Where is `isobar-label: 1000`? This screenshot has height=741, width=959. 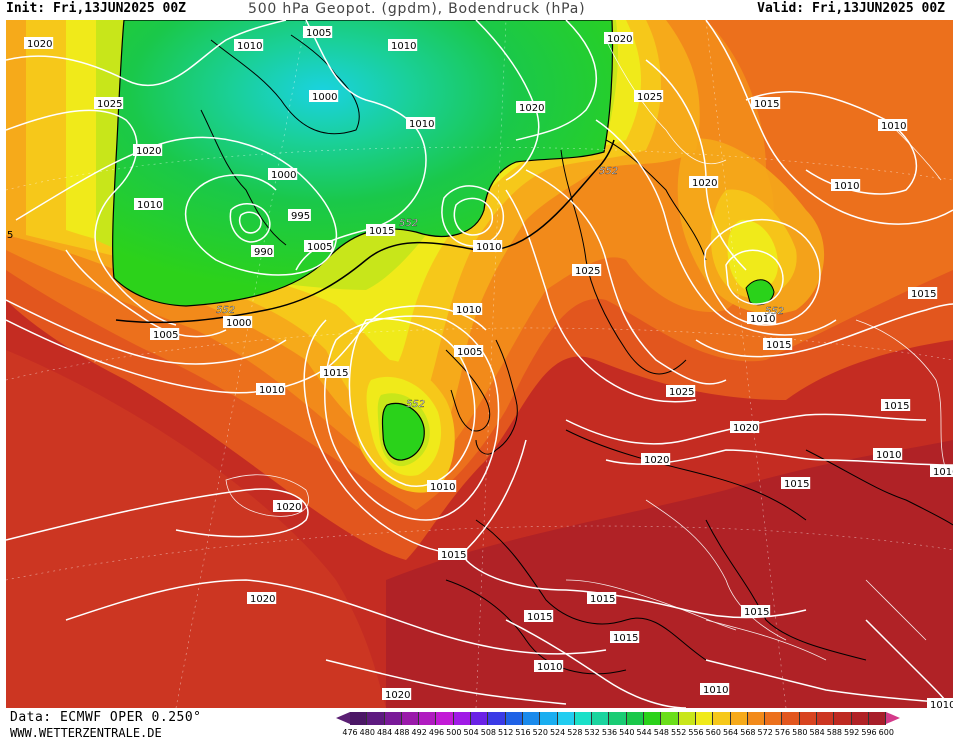
isobar-label: 1000 is located at coordinates (238, 323).